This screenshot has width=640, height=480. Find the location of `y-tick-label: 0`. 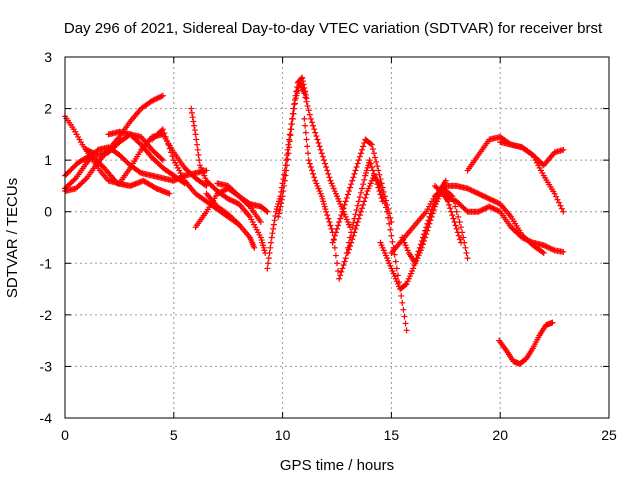

y-tick-label: 0 is located at coordinates (48, 212).